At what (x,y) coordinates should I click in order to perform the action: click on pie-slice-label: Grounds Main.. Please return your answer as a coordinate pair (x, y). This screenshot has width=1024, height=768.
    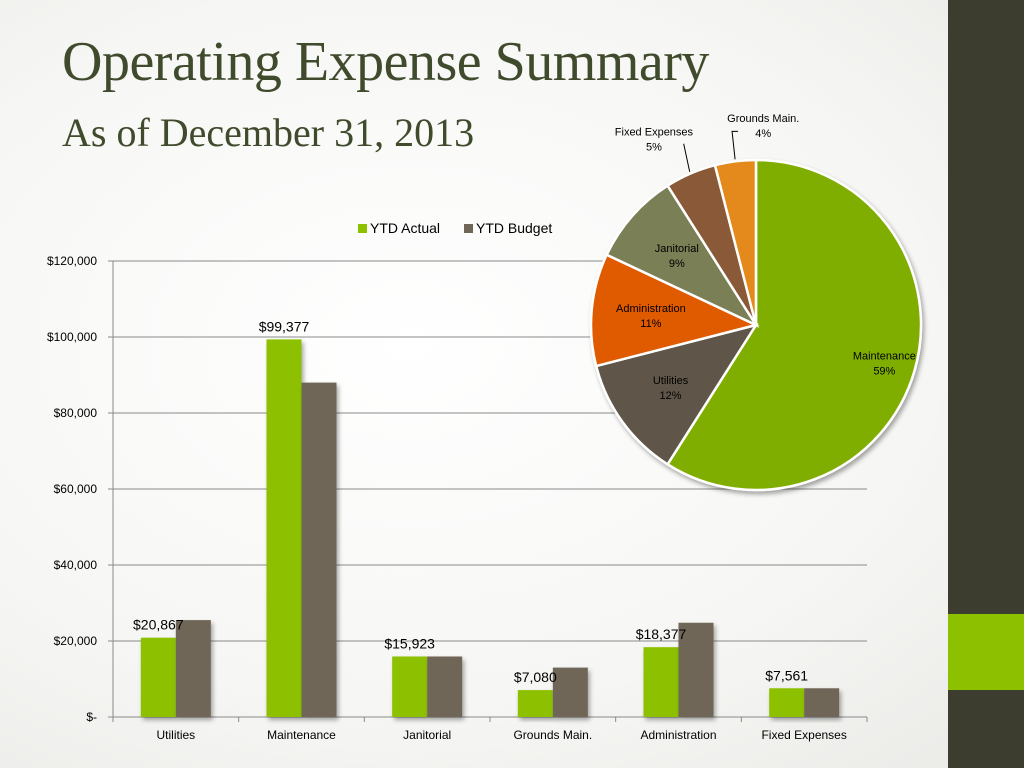
    Looking at the image, I should click on (763, 119).